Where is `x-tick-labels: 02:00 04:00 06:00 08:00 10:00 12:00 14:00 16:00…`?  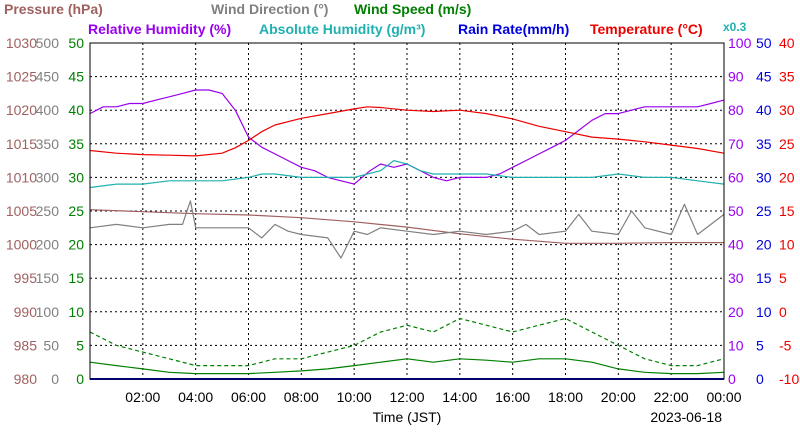
x-tick-labels: 02:00 04:00 06:00 08:00 10:00 12:00 14:00 16:00… is located at coordinates (433, 397).